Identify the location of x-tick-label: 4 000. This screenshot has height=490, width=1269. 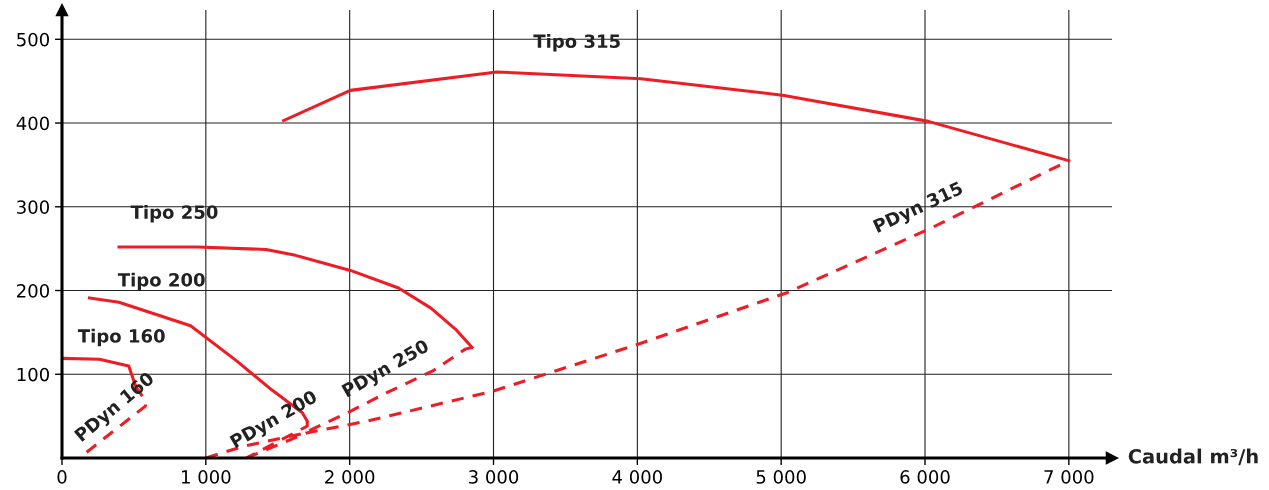
(637, 477).